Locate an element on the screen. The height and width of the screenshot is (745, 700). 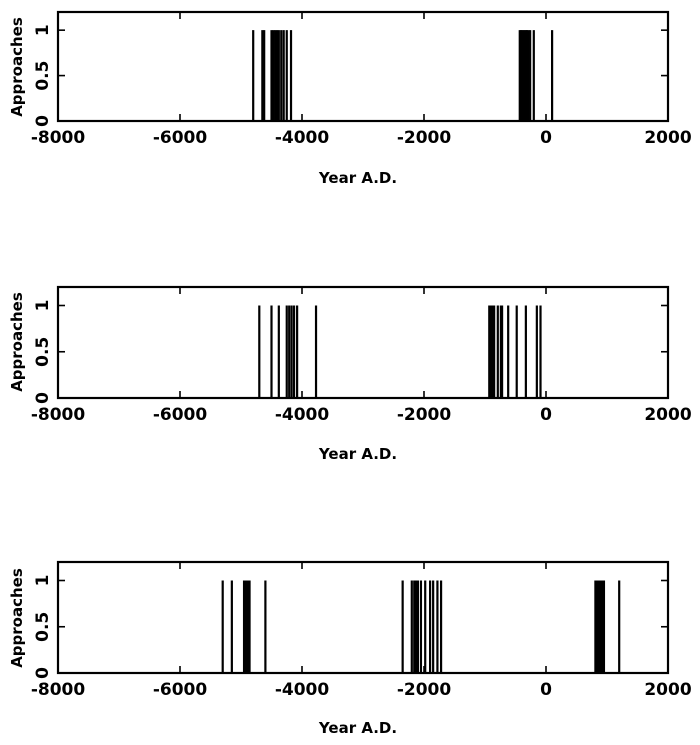
panel-3-y-tick-label: 0 is located at coordinates (43, 673).